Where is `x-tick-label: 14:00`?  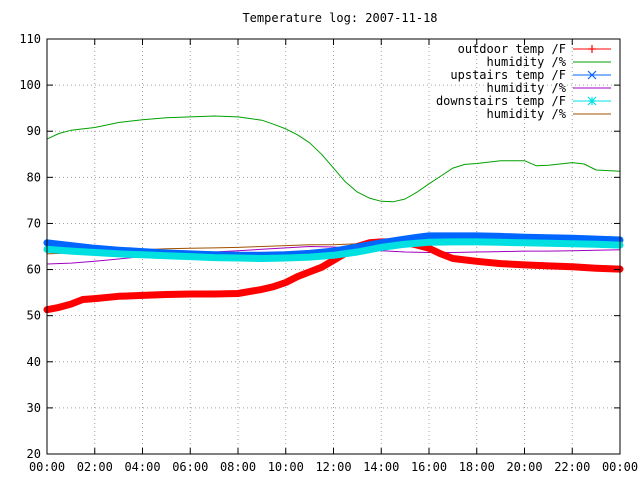 x-tick-label: 14:00 is located at coordinates (381, 467).